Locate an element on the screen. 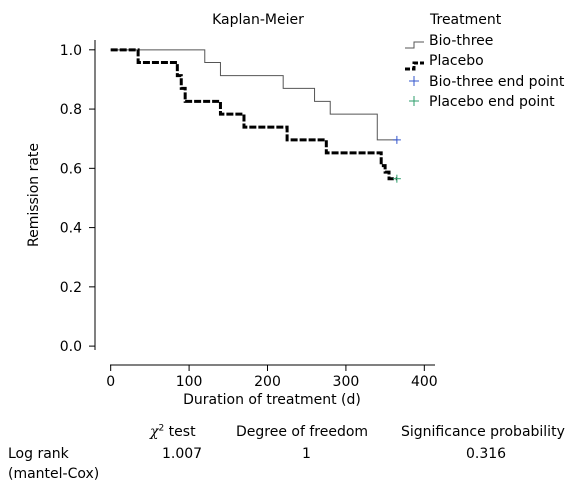 Image resolution: width=578 pixels, height=488 pixels. y-axis-label: Remission rate is located at coordinates (34, 195).